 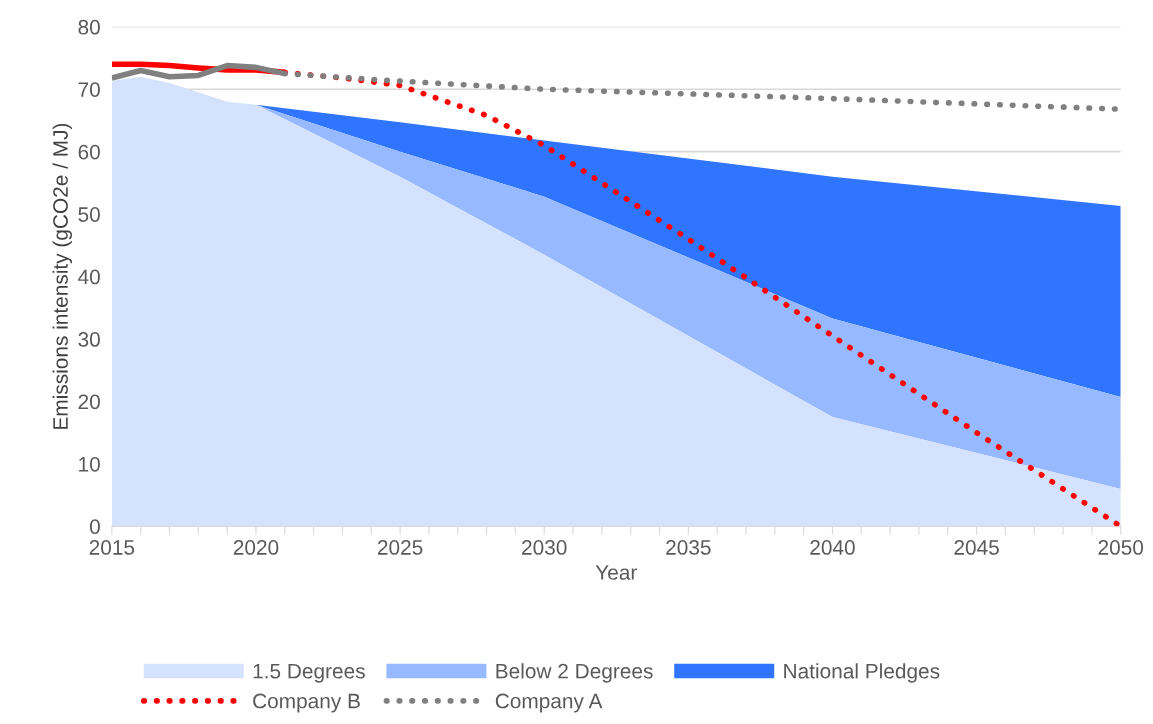 I want to click on x-axis-title: Year, so click(x=616, y=572).